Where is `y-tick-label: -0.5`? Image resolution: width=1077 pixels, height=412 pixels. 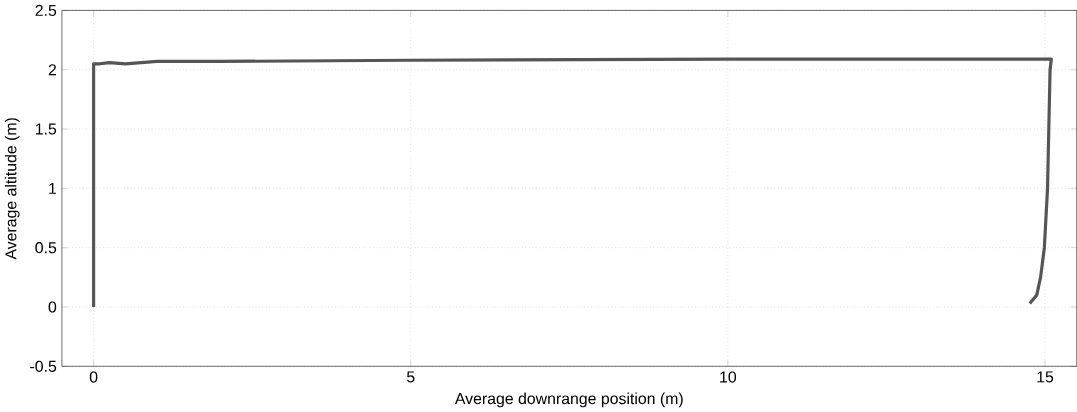
y-tick-label: -0.5 is located at coordinates (43, 366).